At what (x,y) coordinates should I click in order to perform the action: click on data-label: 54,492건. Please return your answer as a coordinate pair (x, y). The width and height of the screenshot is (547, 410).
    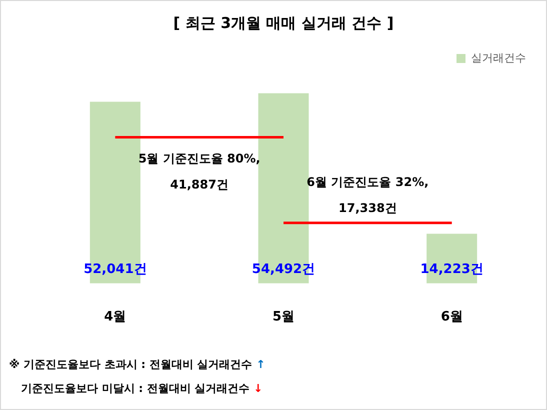
    Looking at the image, I should click on (284, 269).